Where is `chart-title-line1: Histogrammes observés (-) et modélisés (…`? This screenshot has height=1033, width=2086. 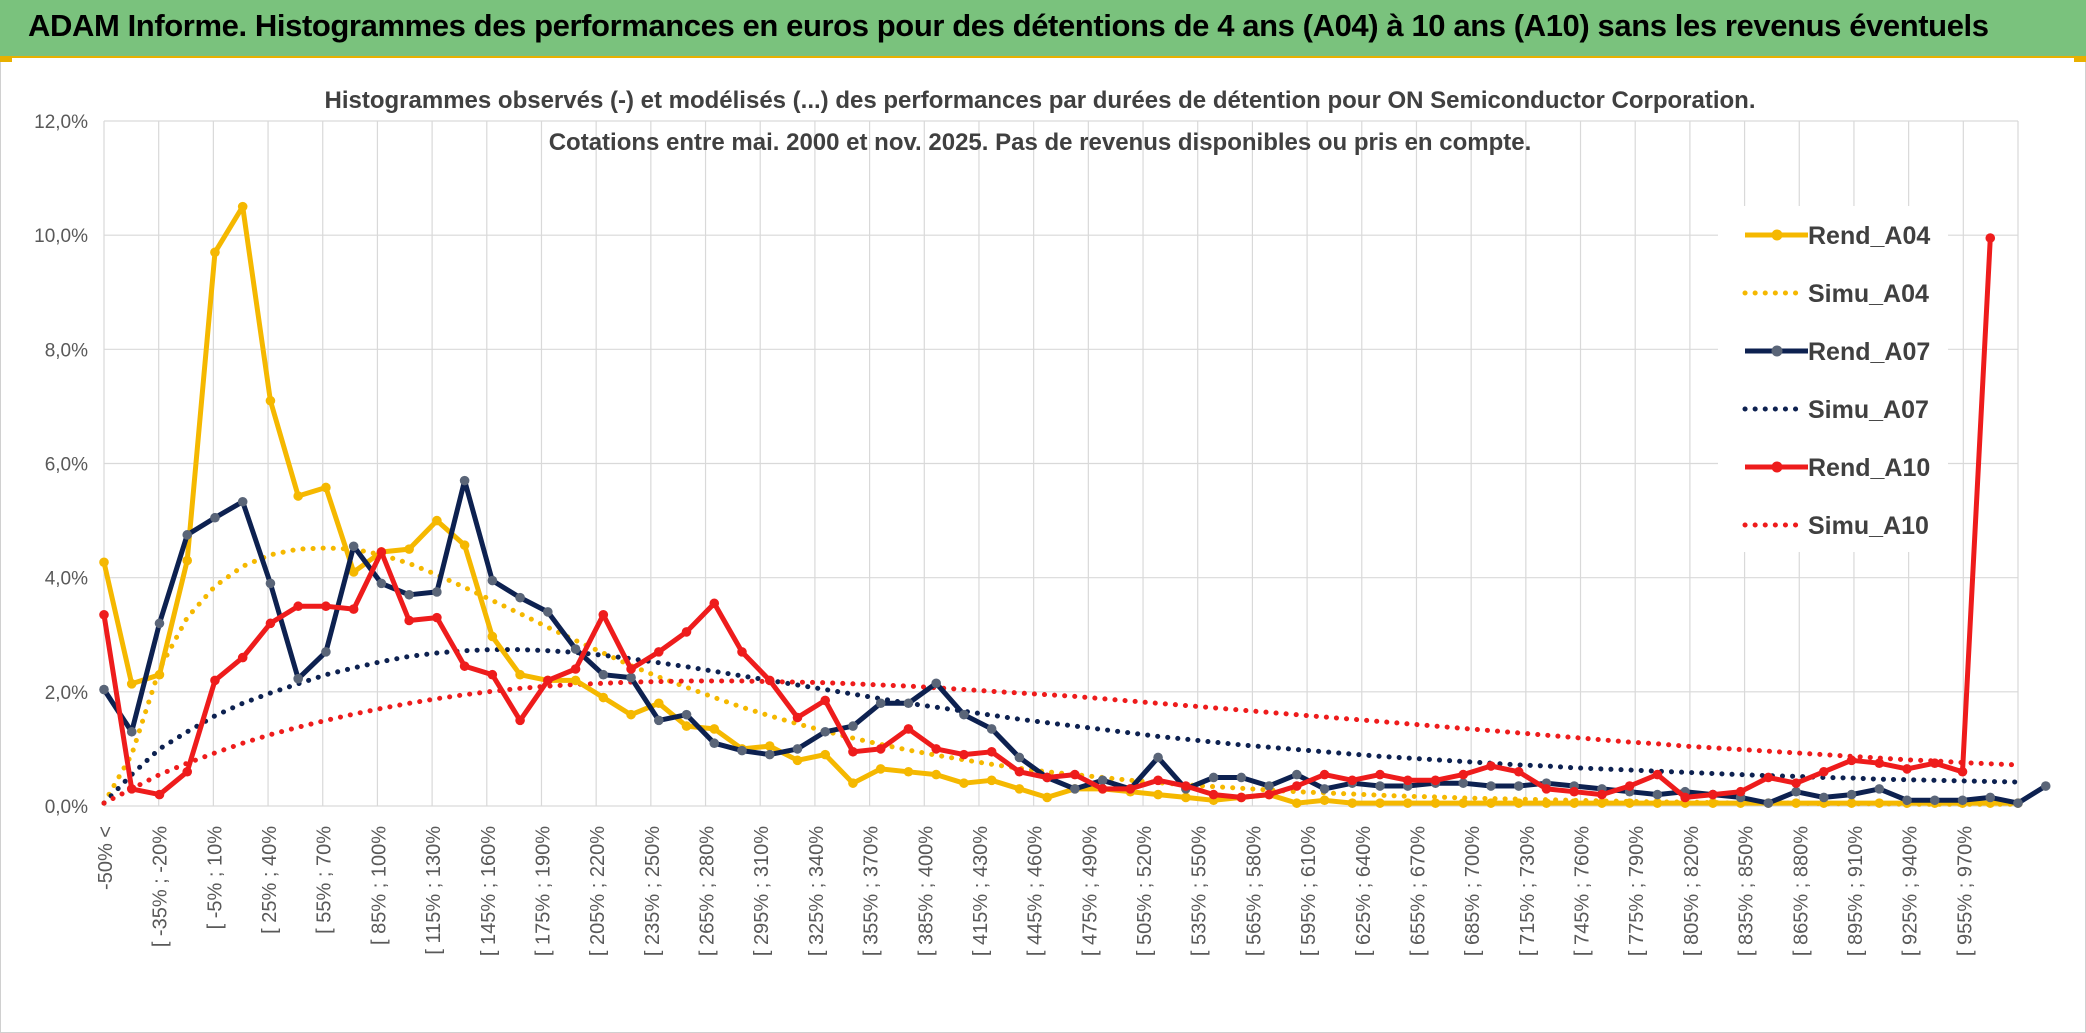 chart-title-line1: Histogrammes observés (-) et modélisés (… is located at coordinates (1040, 100).